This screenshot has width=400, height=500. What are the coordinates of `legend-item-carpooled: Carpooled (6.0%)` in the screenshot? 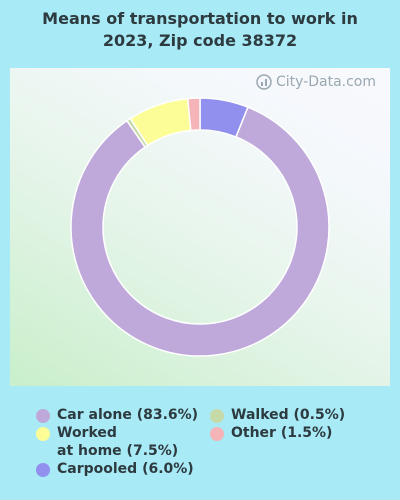 It's located at (115, 469).